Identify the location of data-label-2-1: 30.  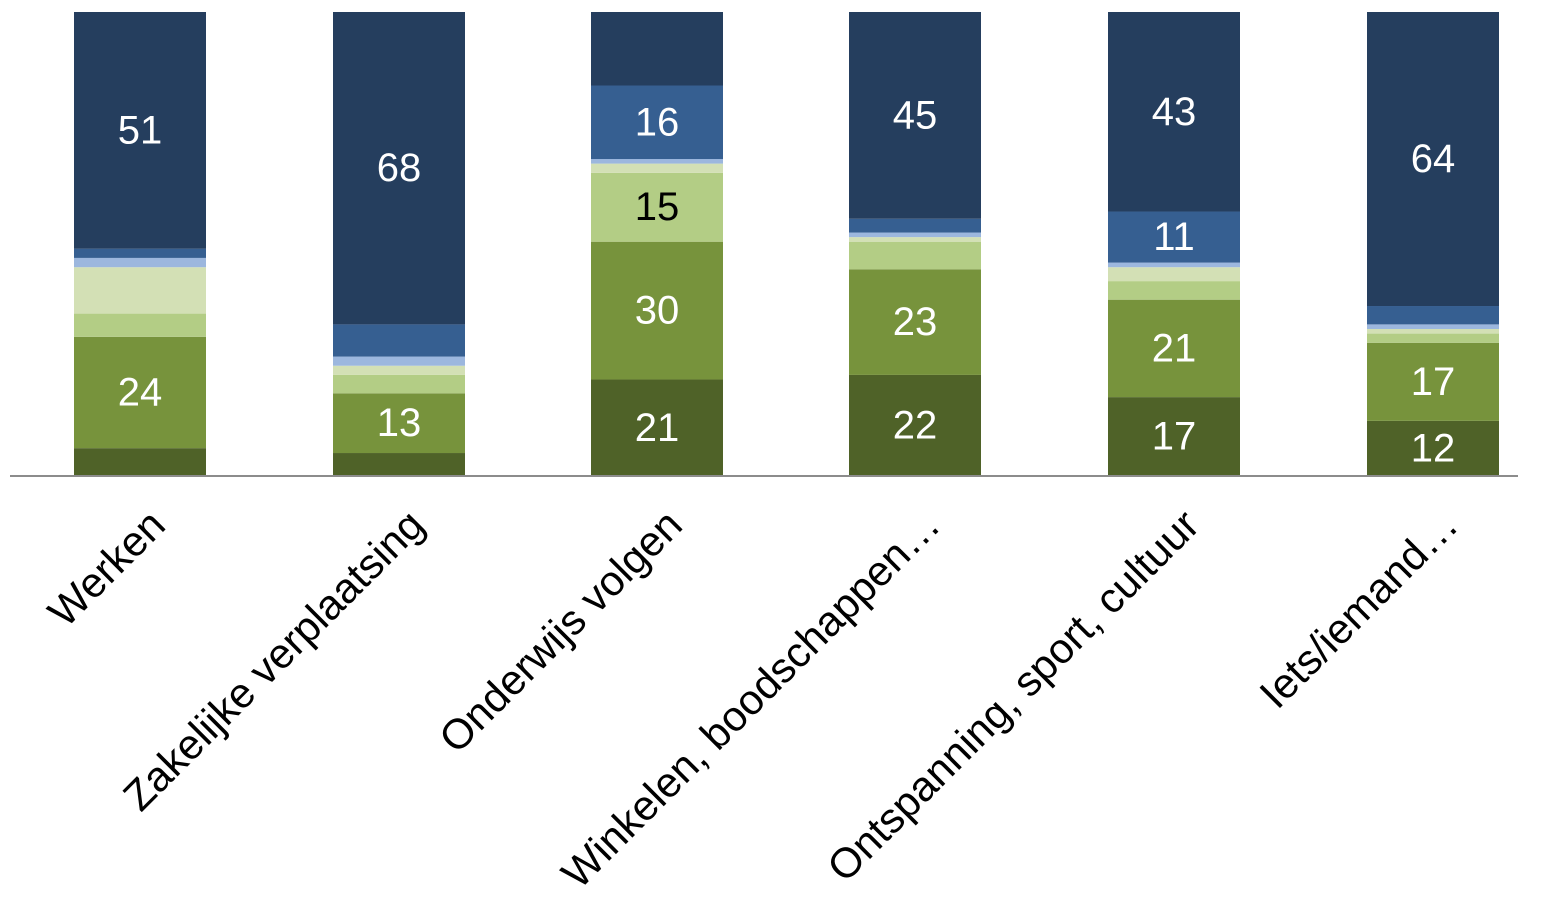
(657, 311).